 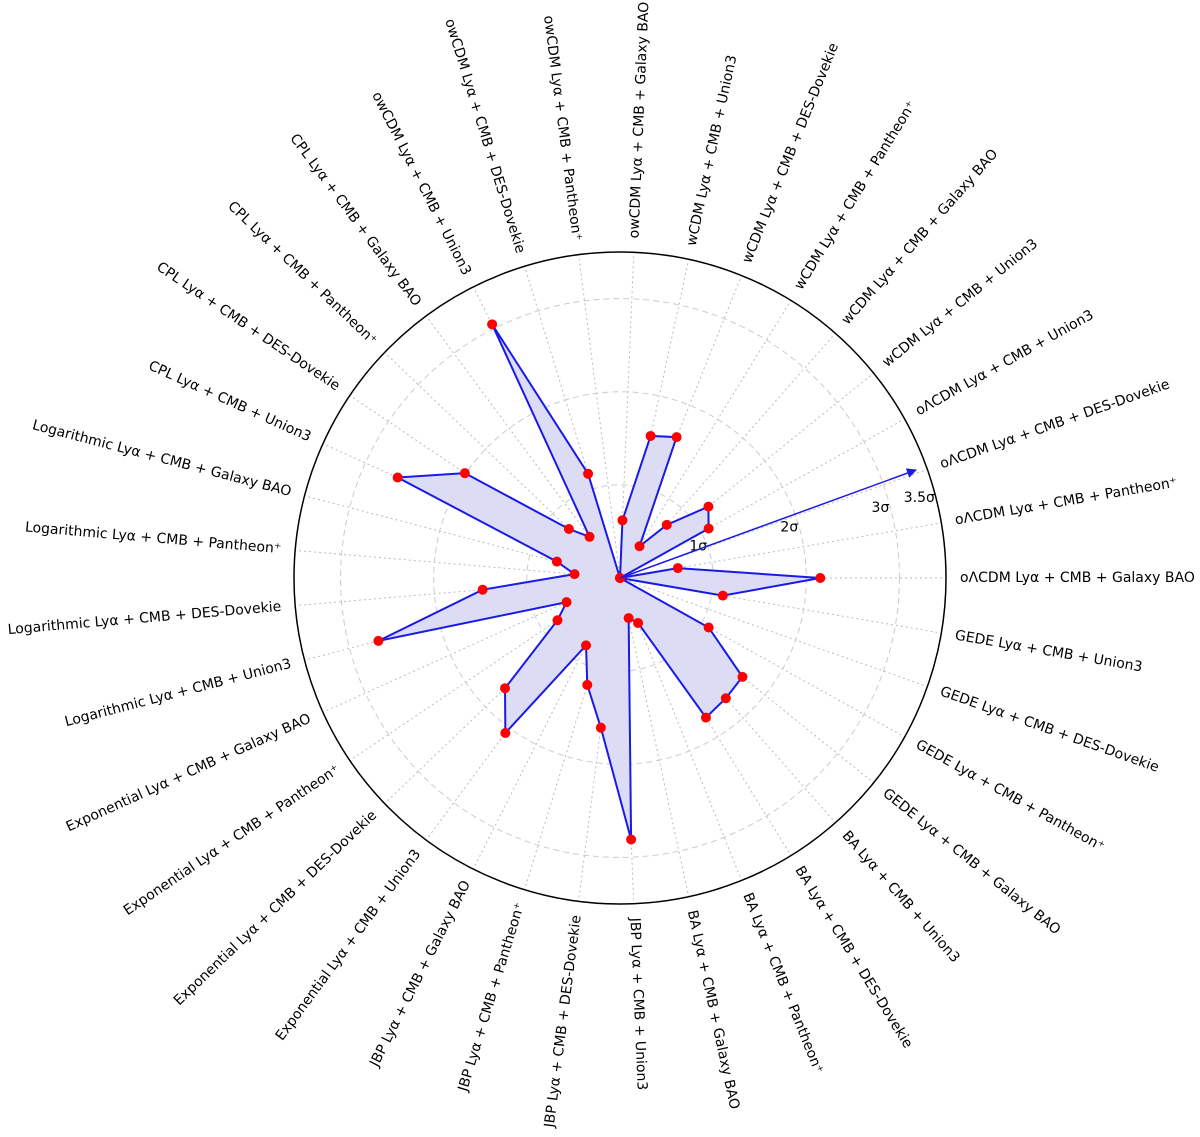 I want to click on category-label: BA Lyα + CMB + Galaxy BAO, so click(x=713, y=1010).